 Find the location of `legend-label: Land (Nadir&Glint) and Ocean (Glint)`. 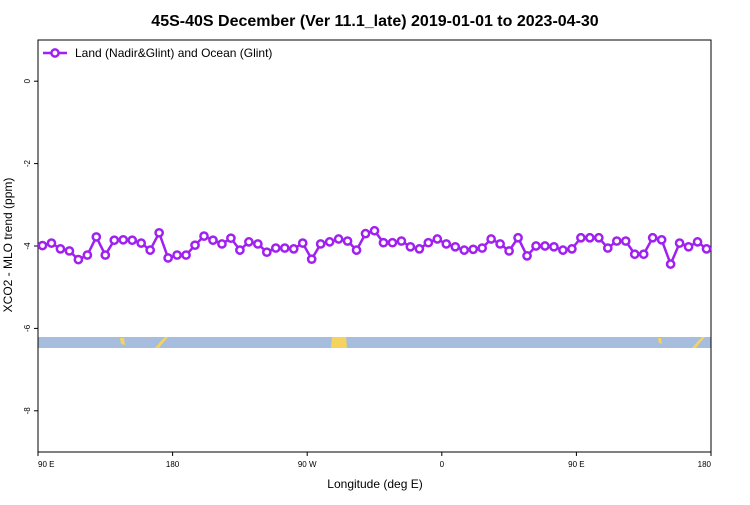

legend-label: Land (Nadir&Glint) and Ocean (Glint) is located at coordinates (173, 53).